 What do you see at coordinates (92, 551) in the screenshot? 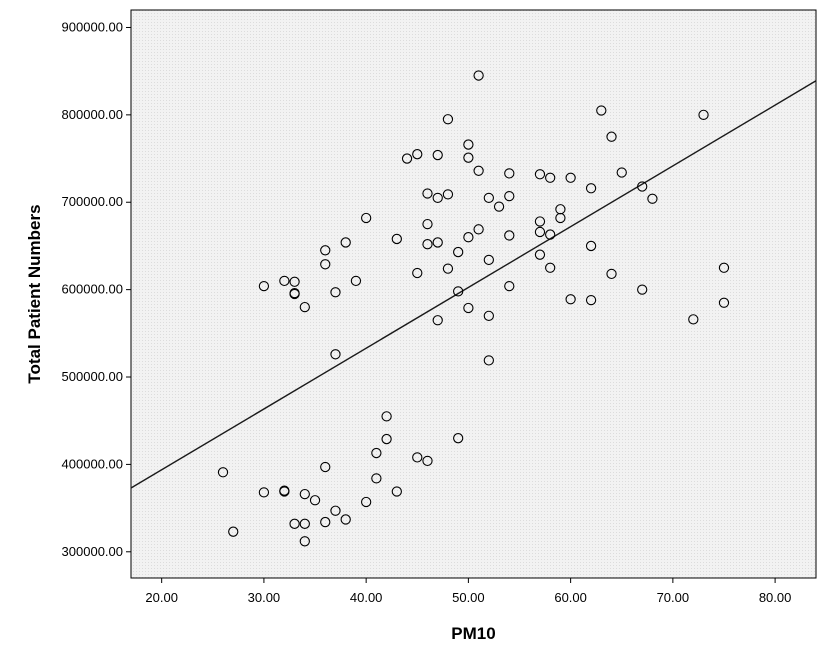
I see `y-tick-label: 300000.00` at bounding box center [92, 551].